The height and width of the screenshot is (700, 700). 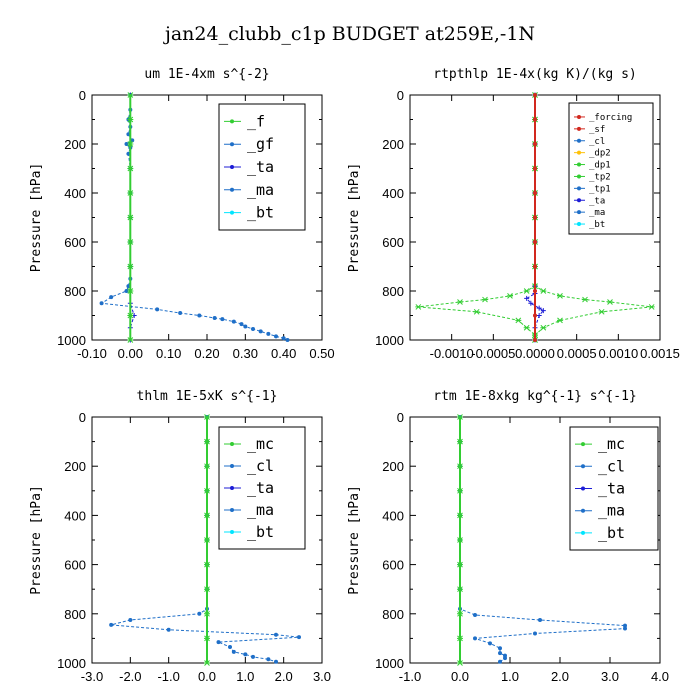 I want to click on legend: _f _gf _ta _ma _bt, so click(x=262, y=167).